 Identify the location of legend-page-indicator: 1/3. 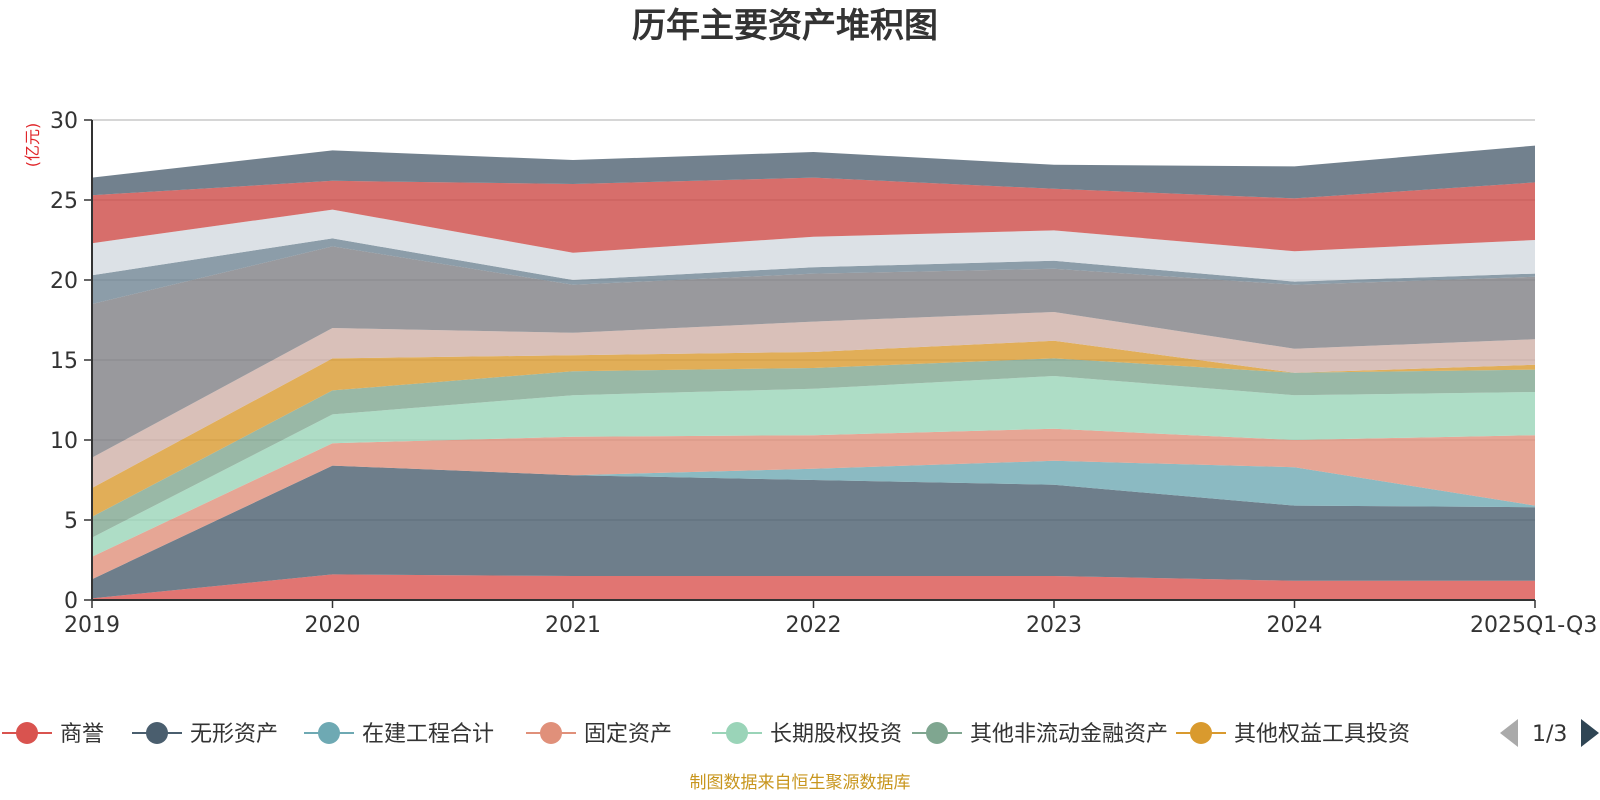
(1549, 734).